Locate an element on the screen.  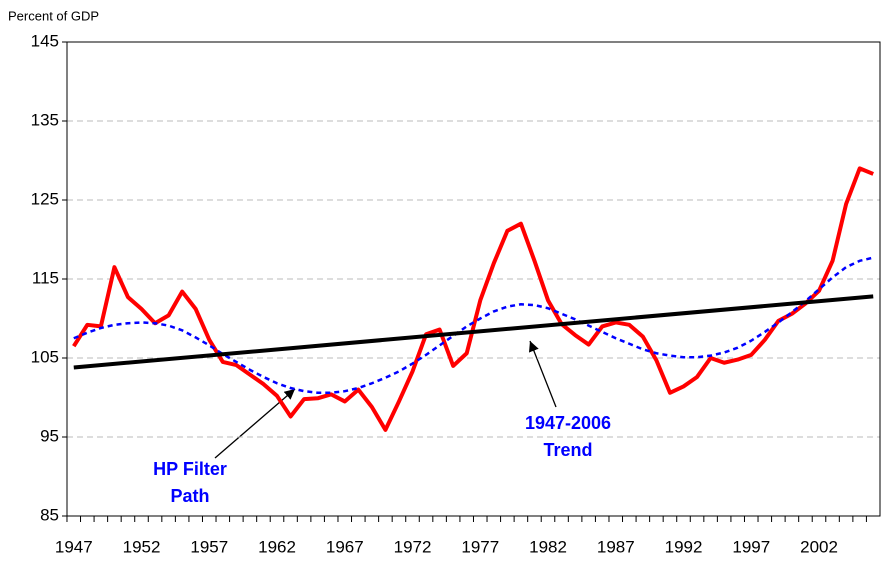
y-tick-label: 145 is located at coordinates (45, 40).